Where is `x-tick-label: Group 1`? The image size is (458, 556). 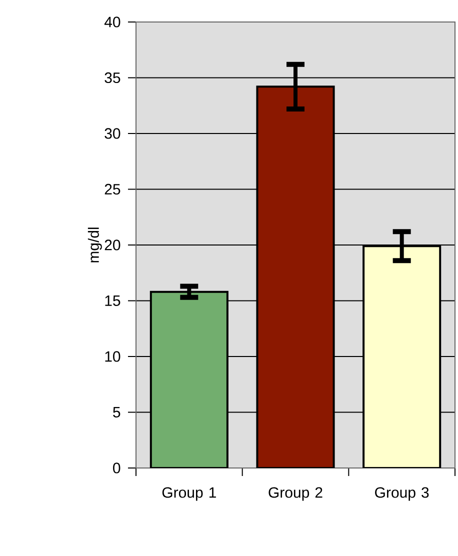
x-tick-label: Group 1 is located at coordinates (189, 494).